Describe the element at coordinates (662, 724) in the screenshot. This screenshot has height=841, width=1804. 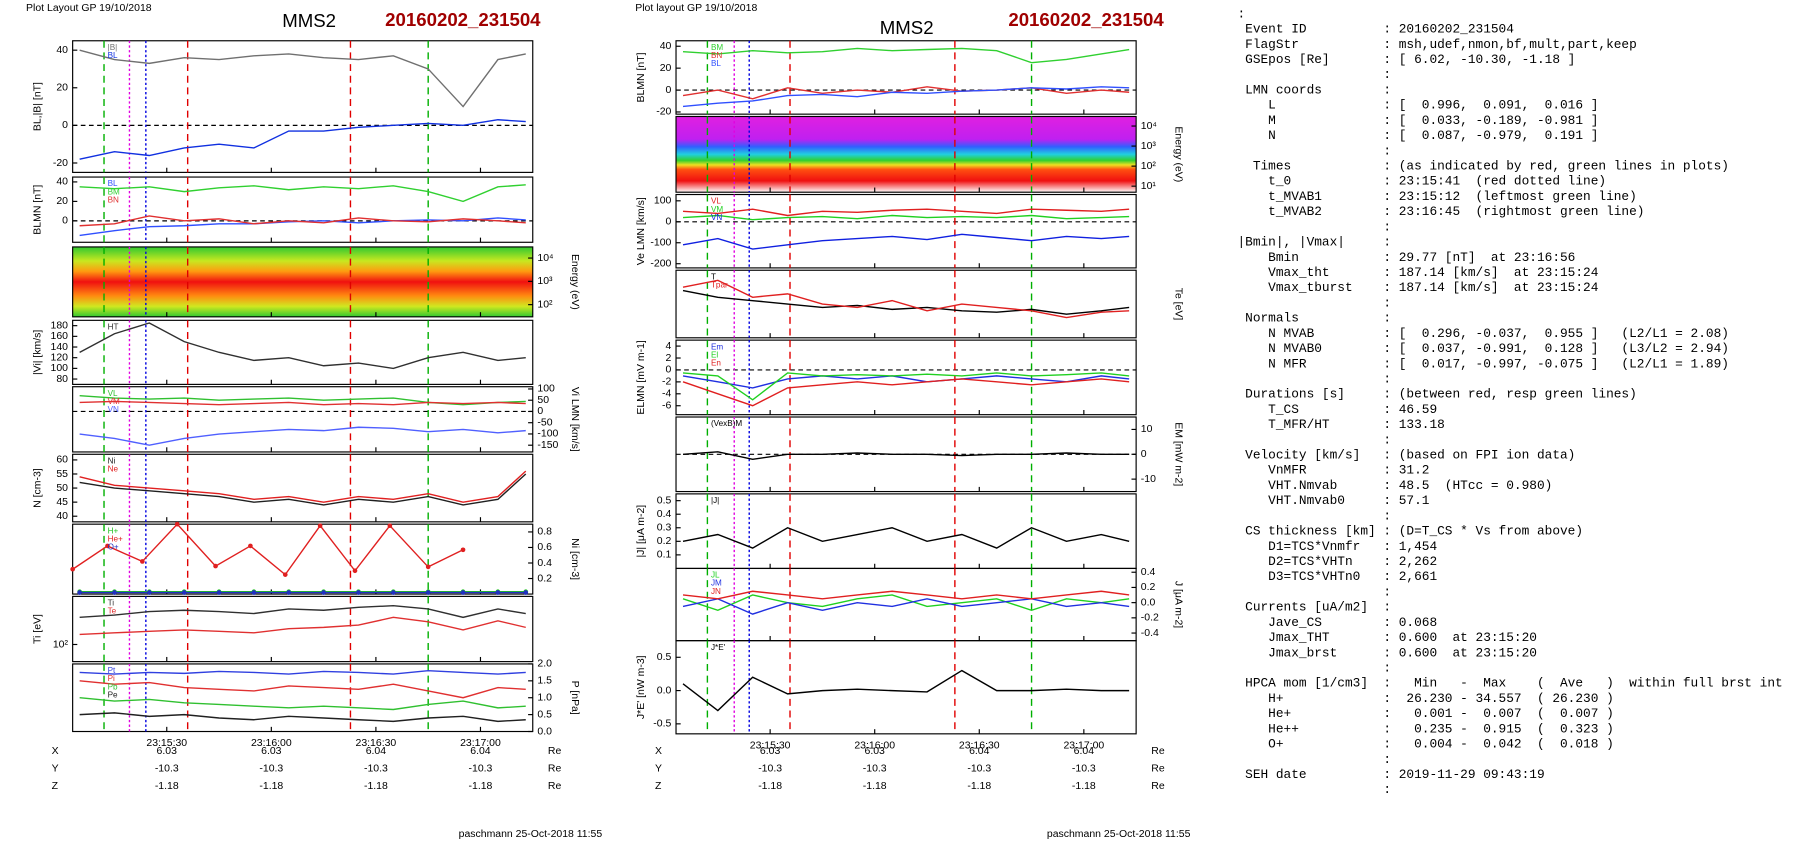
I see `y-tick-label: -0.5` at that location.